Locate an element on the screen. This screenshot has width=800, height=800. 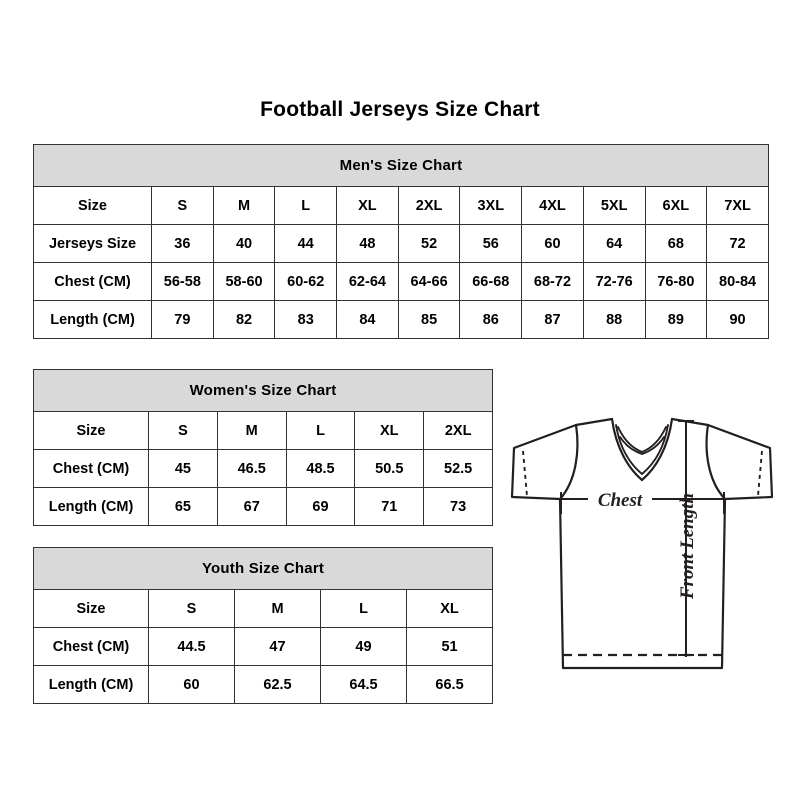
men-row-label: Length (CM) is located at coordinates (92, 319).